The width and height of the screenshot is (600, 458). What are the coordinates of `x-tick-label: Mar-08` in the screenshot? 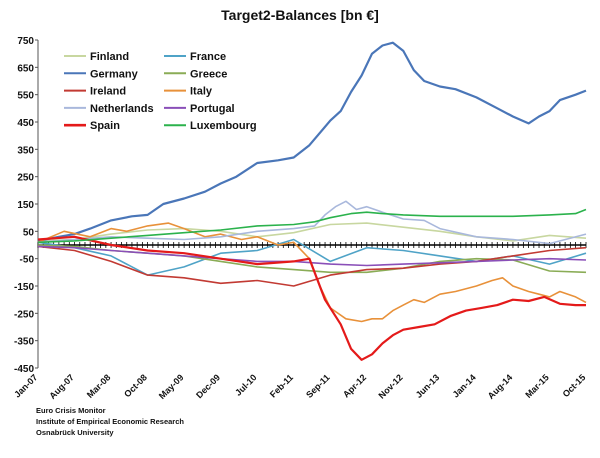 It's located at (99, 386).